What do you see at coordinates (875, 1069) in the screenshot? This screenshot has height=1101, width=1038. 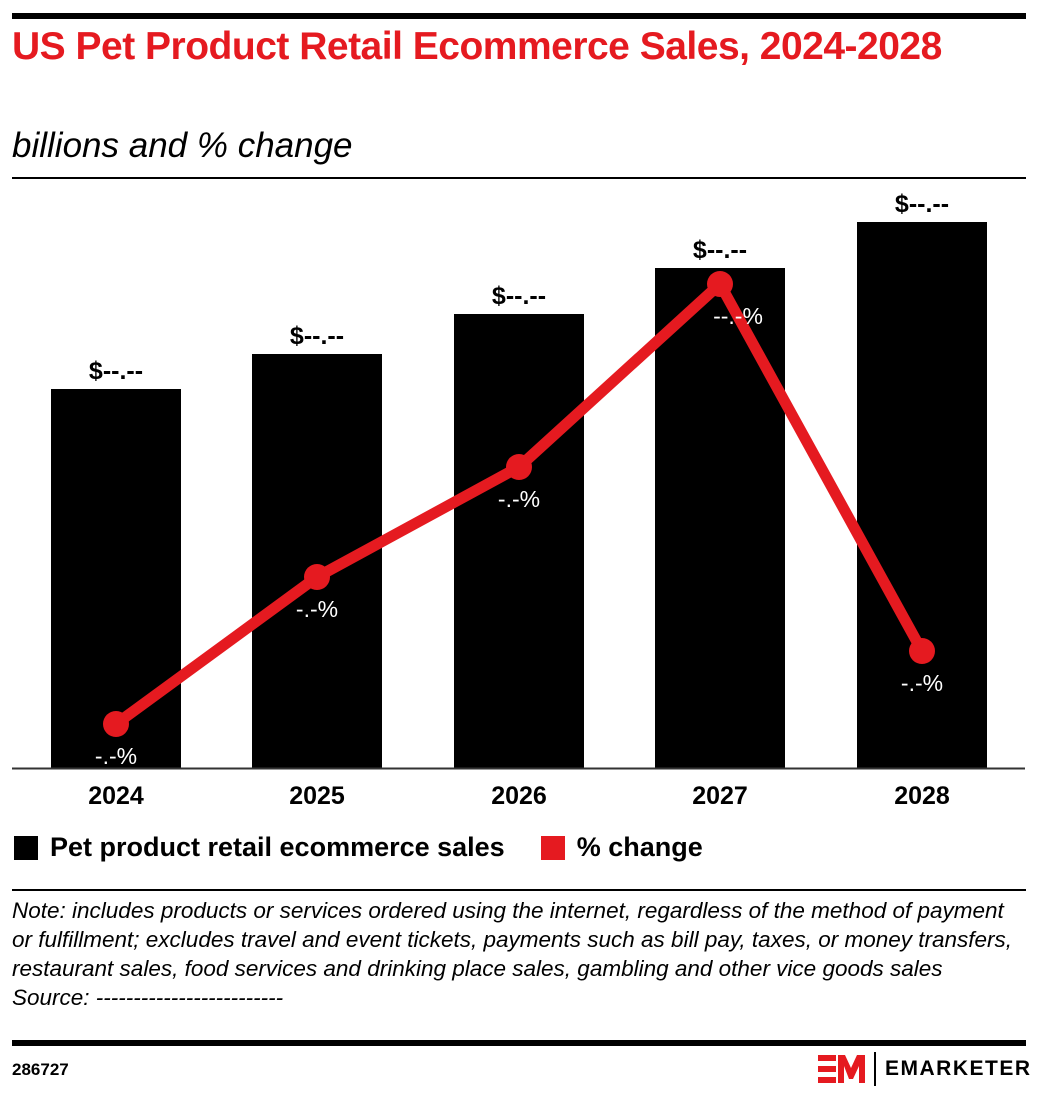 I see `logo-divider` at bounding box center [875, 1069].